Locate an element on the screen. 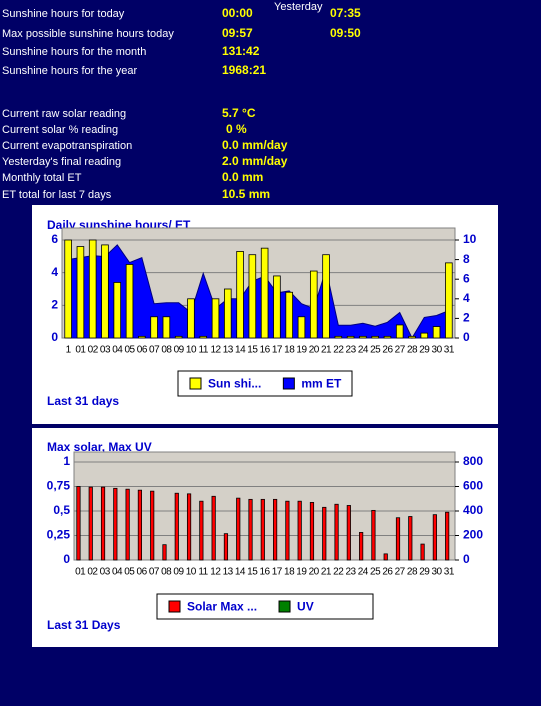 This screenshot has height=706, width=541. x-tick-label: 23 is located at coordinates (350, 572).